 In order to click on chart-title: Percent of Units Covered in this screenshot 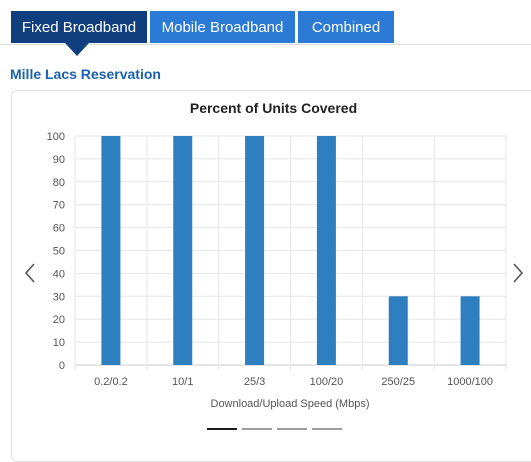, I will do `click(273, 108)`.